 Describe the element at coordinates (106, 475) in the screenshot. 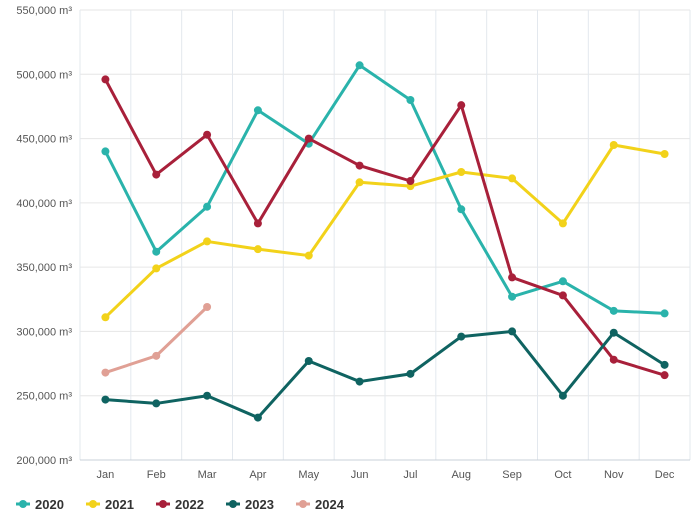

I see `x-tick-label: Jan` at that location.